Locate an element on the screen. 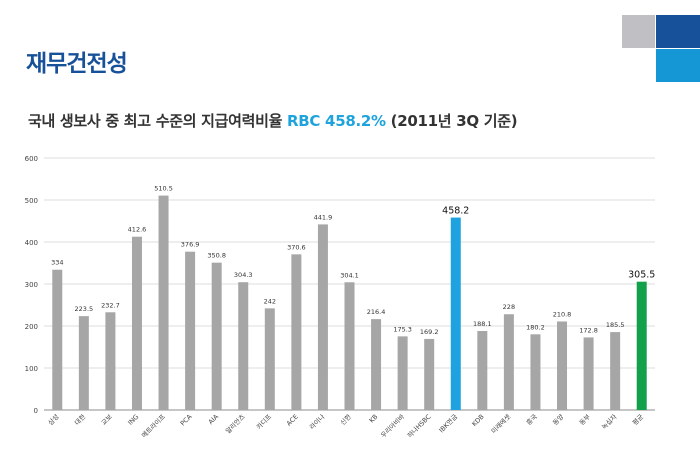  x-category-label: 녹십자 is located at coordinates (609, 421).